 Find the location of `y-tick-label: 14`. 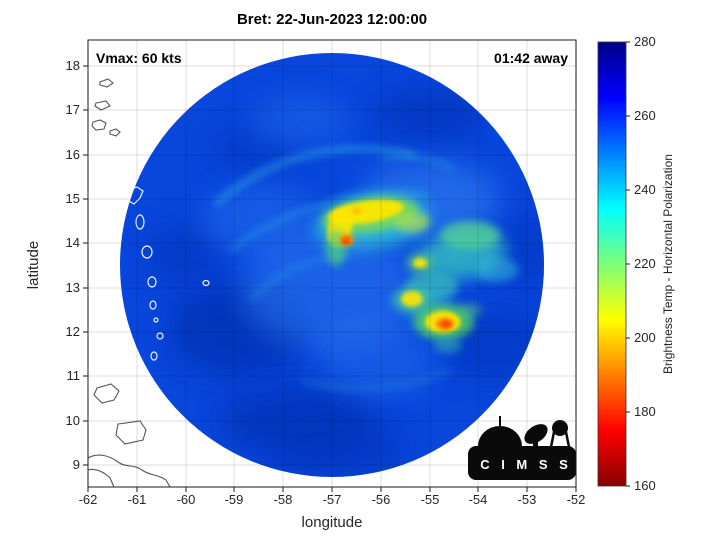

y-tick-label: 14 is located at coordinates (73, 242).